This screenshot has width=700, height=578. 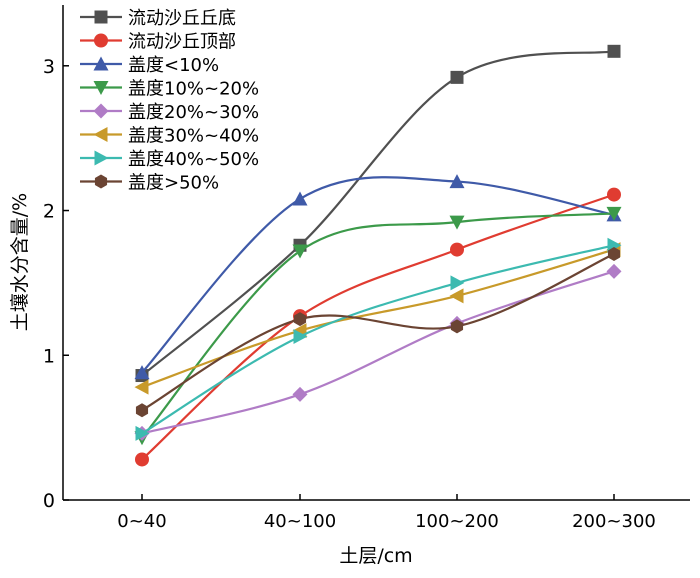 What do you see at coordinates (173, 183) in the screenshot?
I see `legend-label: 盖度>50%` at bounding box center [173, 183].